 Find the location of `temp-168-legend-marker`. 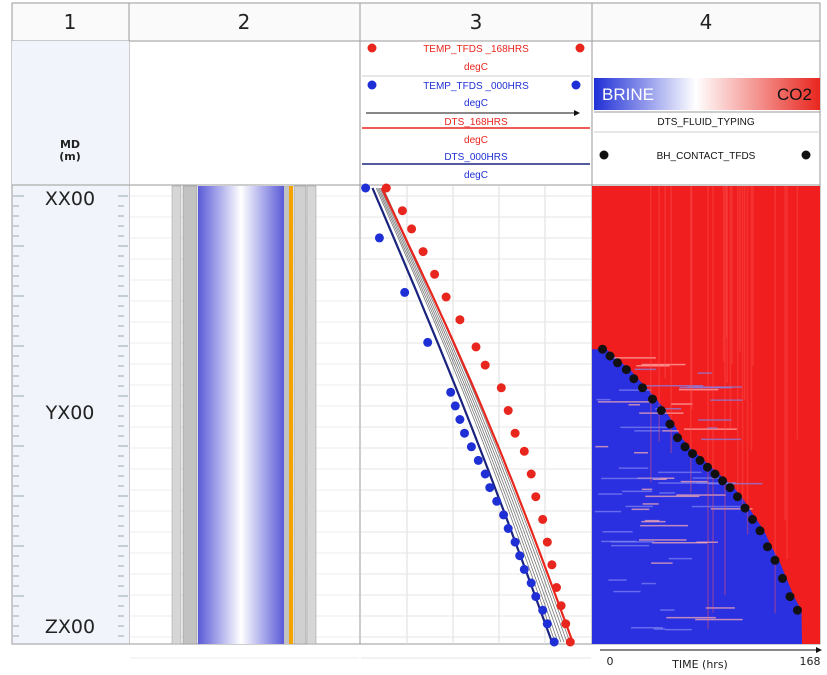

temp-168-legend-marker is located at coordinates (372, 48).